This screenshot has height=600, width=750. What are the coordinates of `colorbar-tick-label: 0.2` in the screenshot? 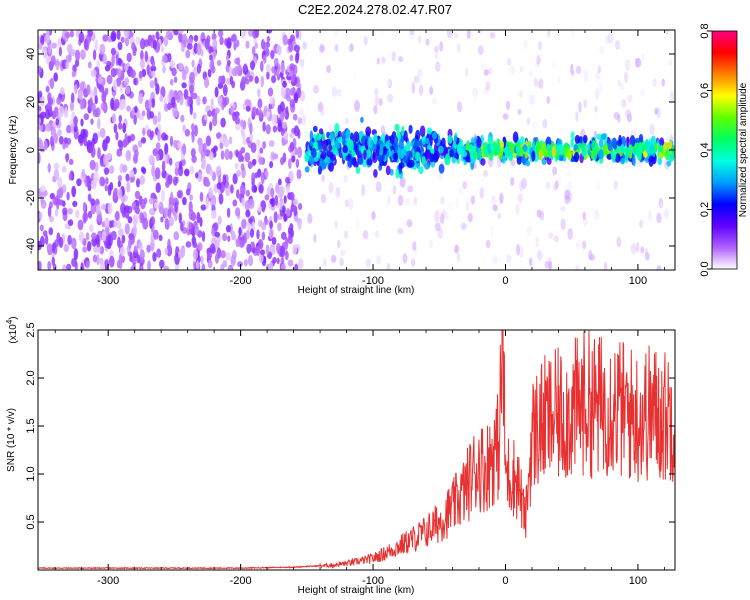 It's located at (705, 209).